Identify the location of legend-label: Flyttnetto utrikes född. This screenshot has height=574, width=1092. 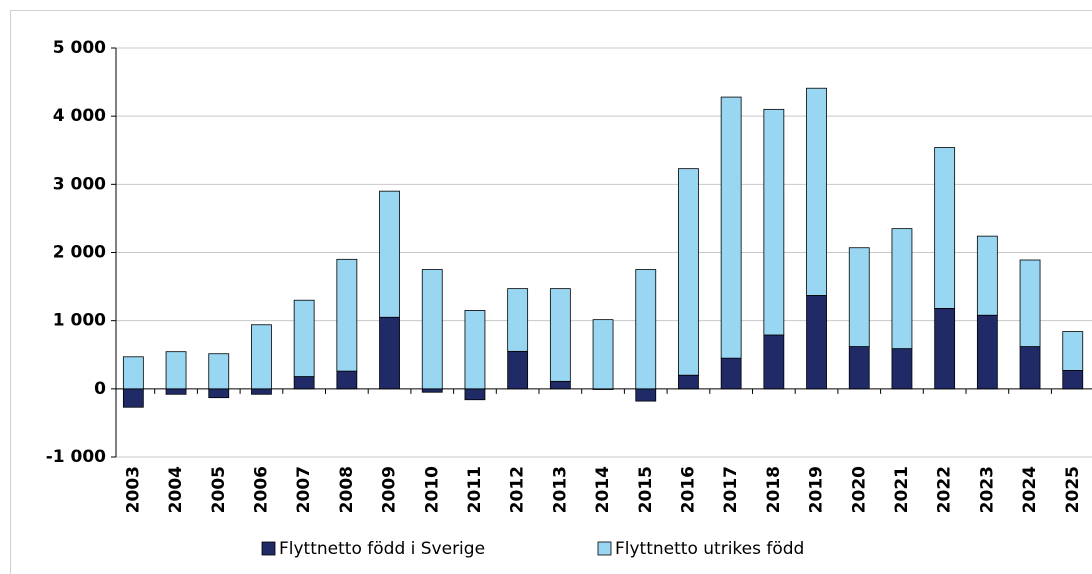
(709, 549).